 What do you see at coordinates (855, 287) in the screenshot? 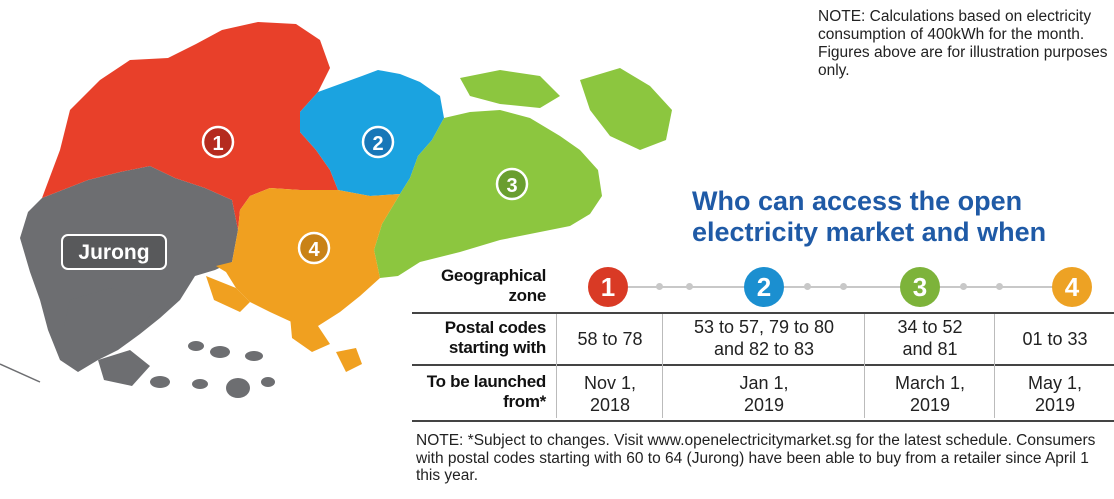
I see `zone-connector-line` at bounding box center [855, 287].